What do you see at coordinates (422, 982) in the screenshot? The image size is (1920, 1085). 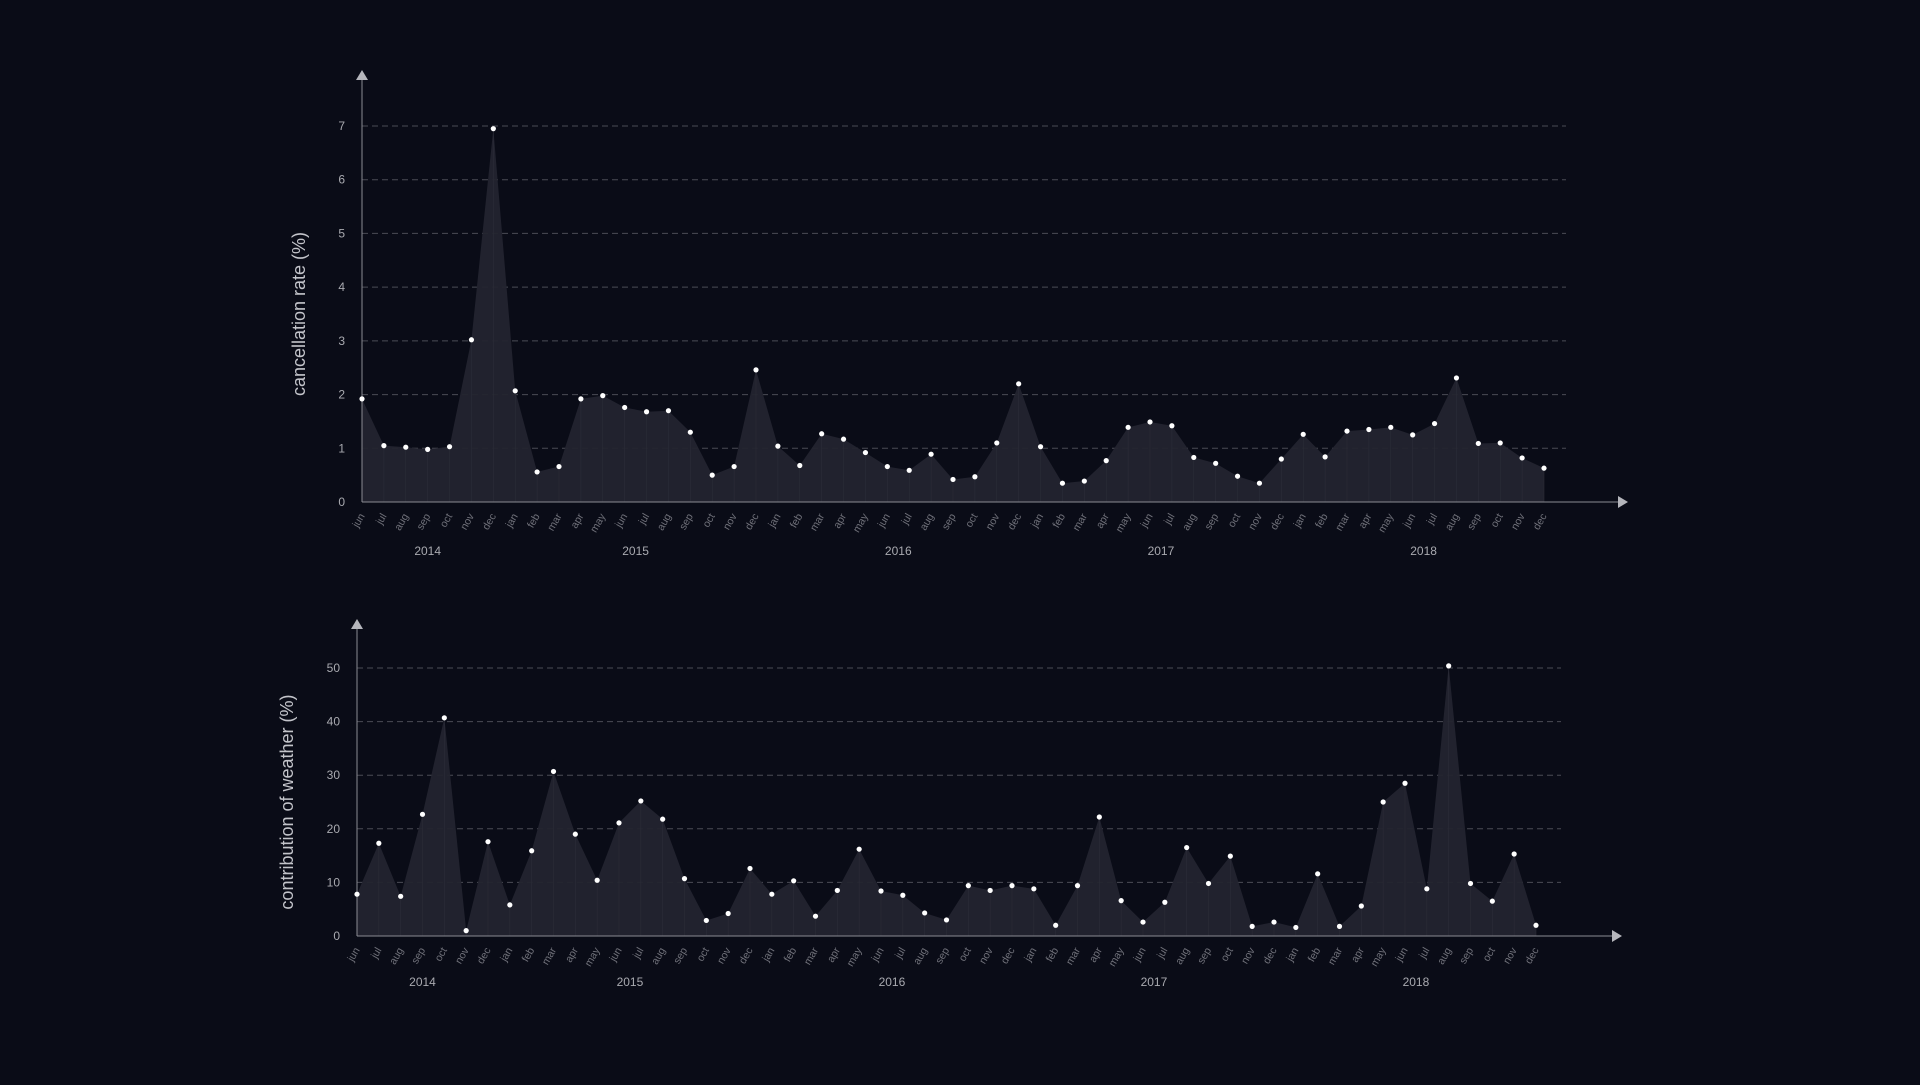 I see `year-label: 2014` at bounding box center [422, 982].